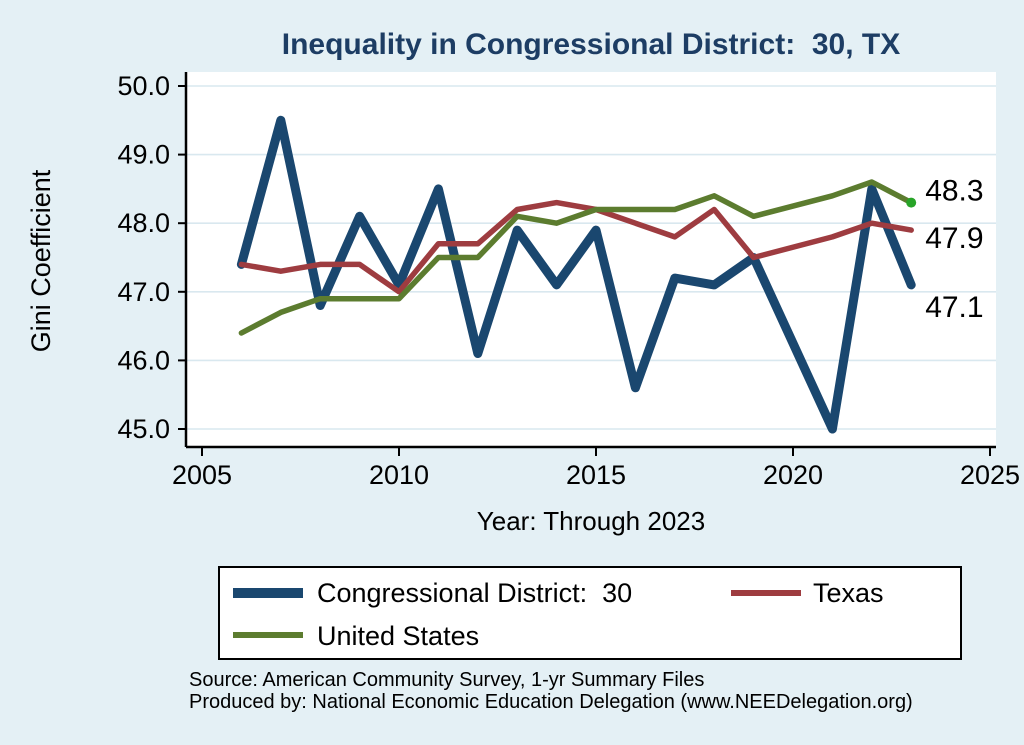 The image size is (1024, 745). What do you see at coordinates (591, 521) in the screenshot?
I see `x-axis-title: Year: Through 2023` at bounding box center [591, 521].